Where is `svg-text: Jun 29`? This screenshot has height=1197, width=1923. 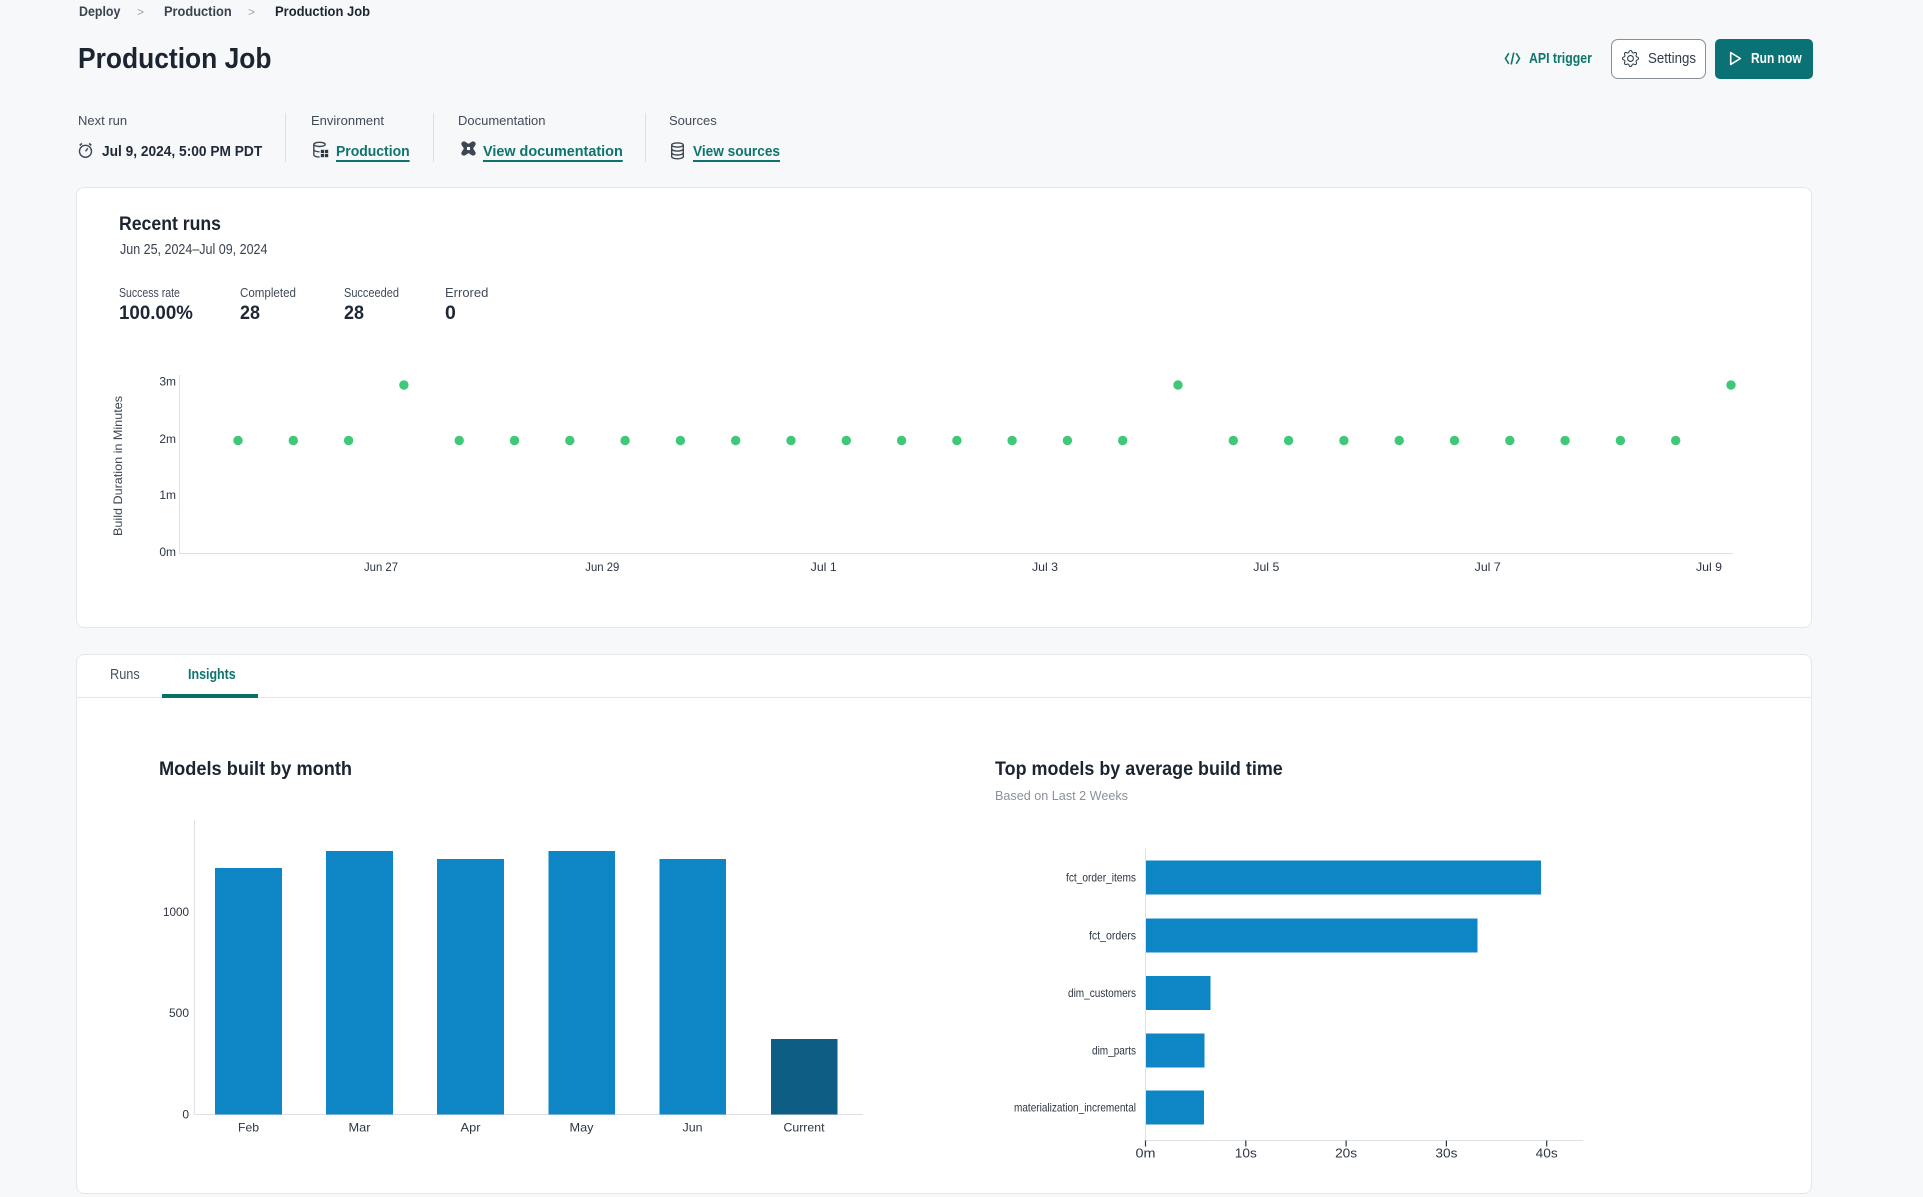 svg-text: Jun 29 is located at coordinates (602, 567).